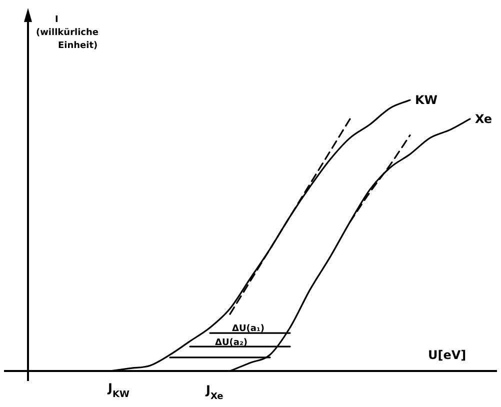 Image resolution: width=501 pixels, height=407 pixels. Describe the element at coordinates (231, 343) in the screenshot. I see `annotation: ΔU(a₂)` at that location.